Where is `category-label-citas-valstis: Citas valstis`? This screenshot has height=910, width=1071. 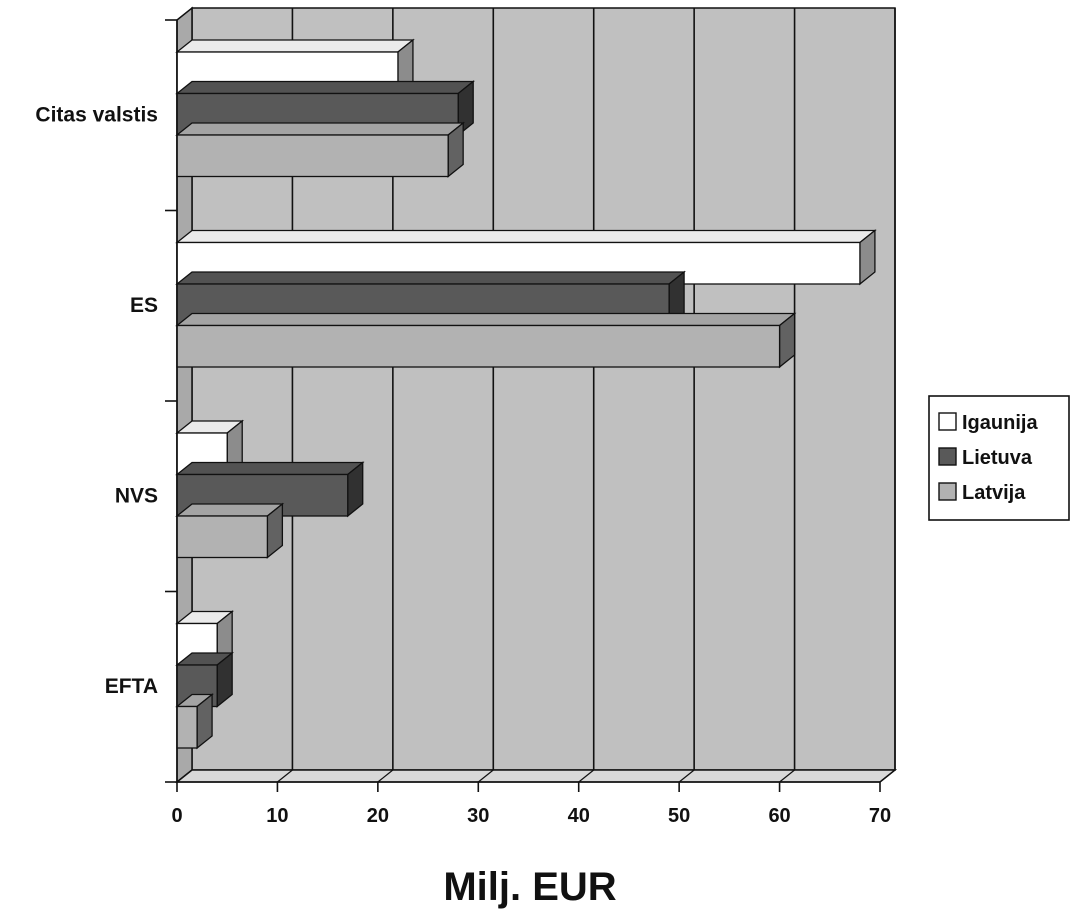 category-label-citas-valstis: Citas valstis is located at coordinates (96, 114).